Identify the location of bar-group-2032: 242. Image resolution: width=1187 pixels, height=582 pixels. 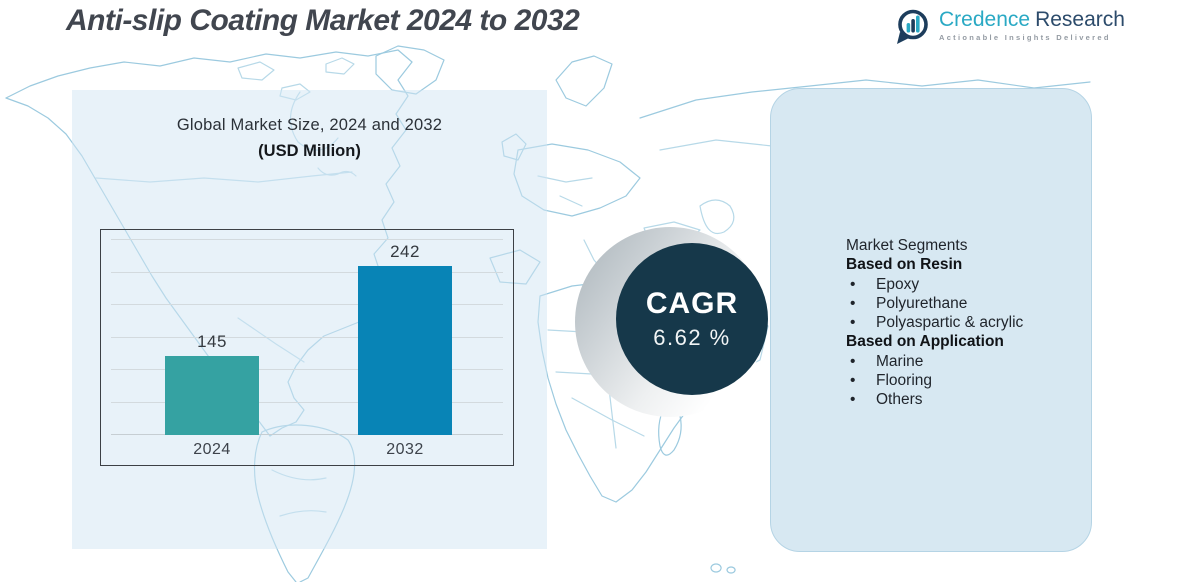
(405, 338).